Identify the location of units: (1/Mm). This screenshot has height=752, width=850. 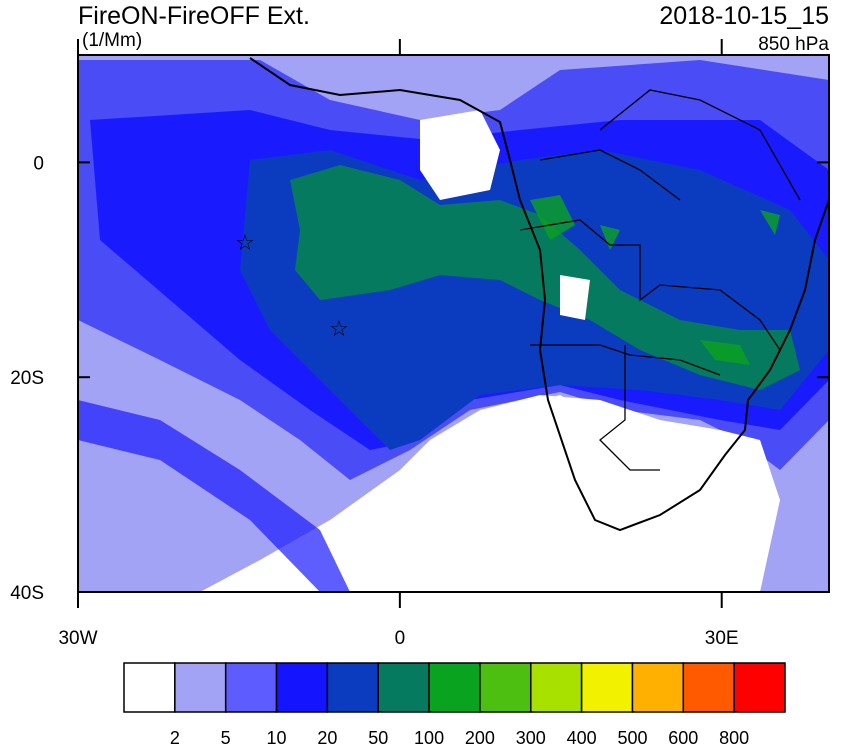
(112, 40).